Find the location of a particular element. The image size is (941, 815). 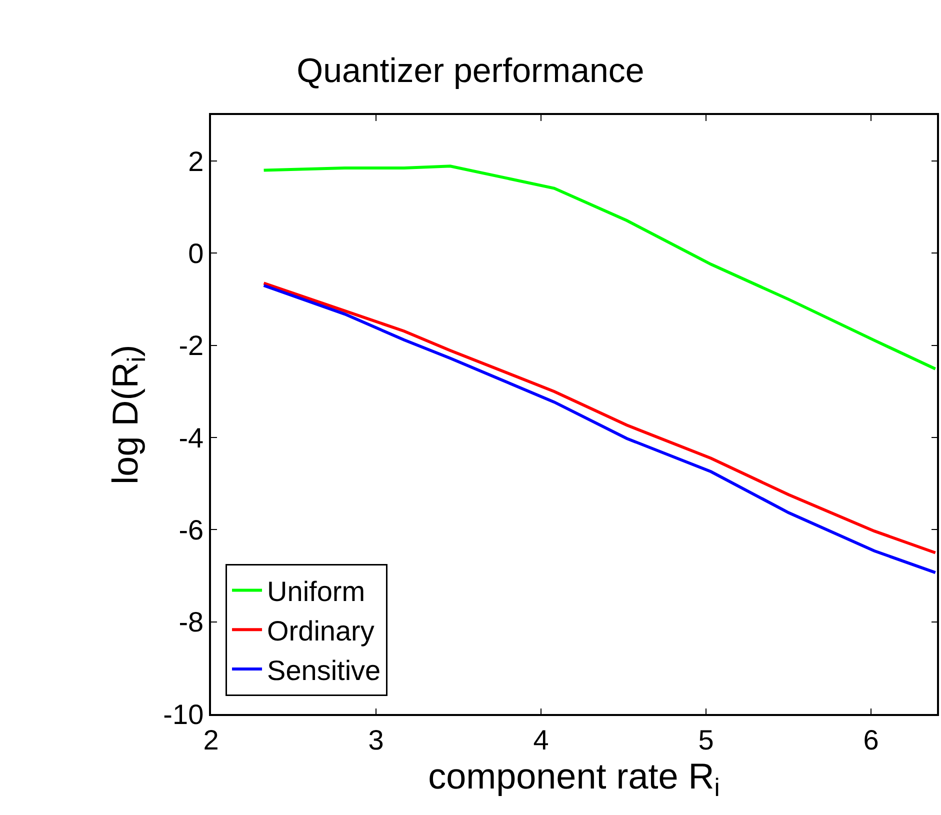

y-tick-label: -6 is located at coordinates (191, 530).